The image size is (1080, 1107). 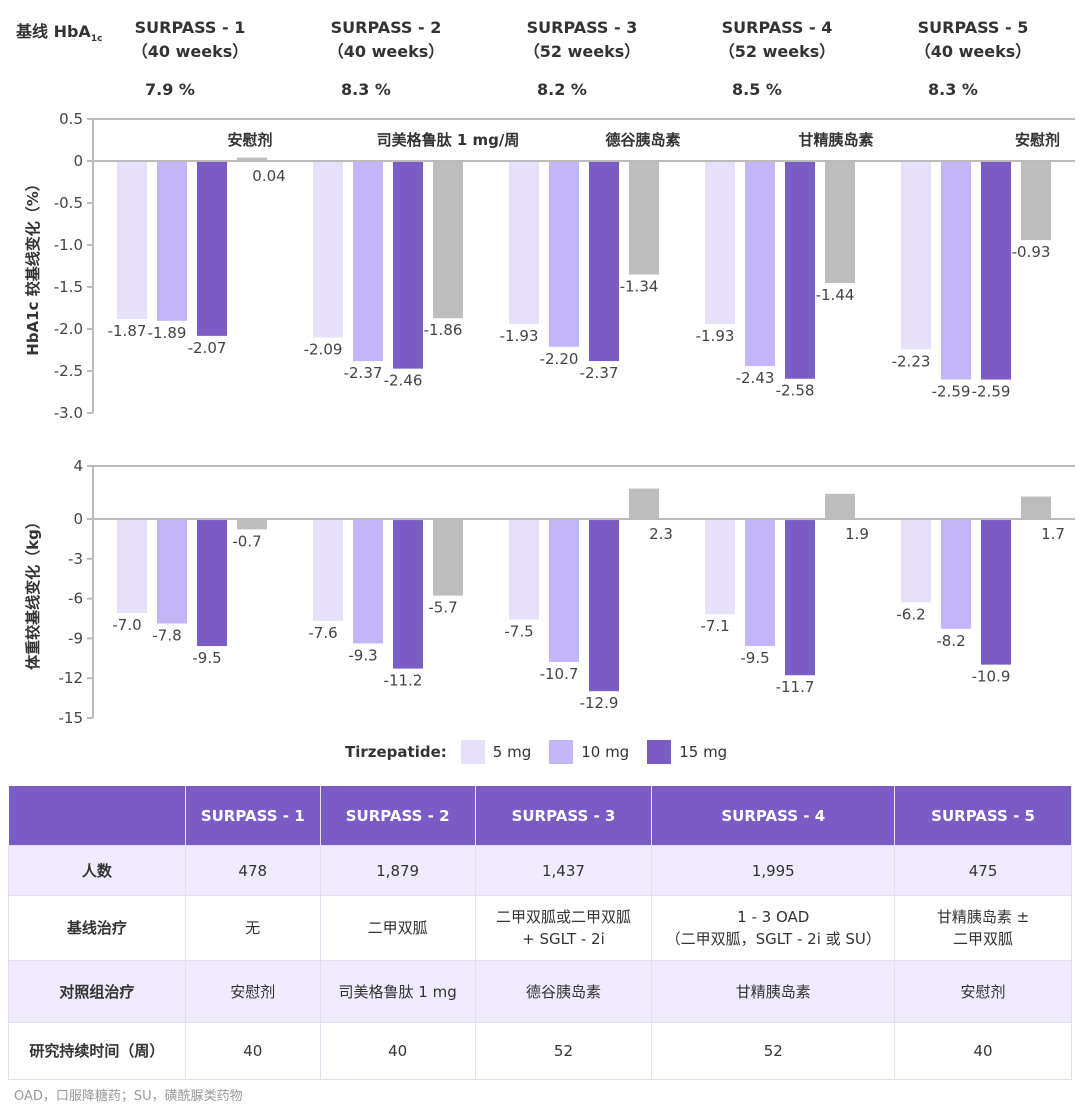 What do you see at coordinates (71, 119) in the screenshot?
I see `y-tick-label: 0.5` at bounding box center [71, 119].